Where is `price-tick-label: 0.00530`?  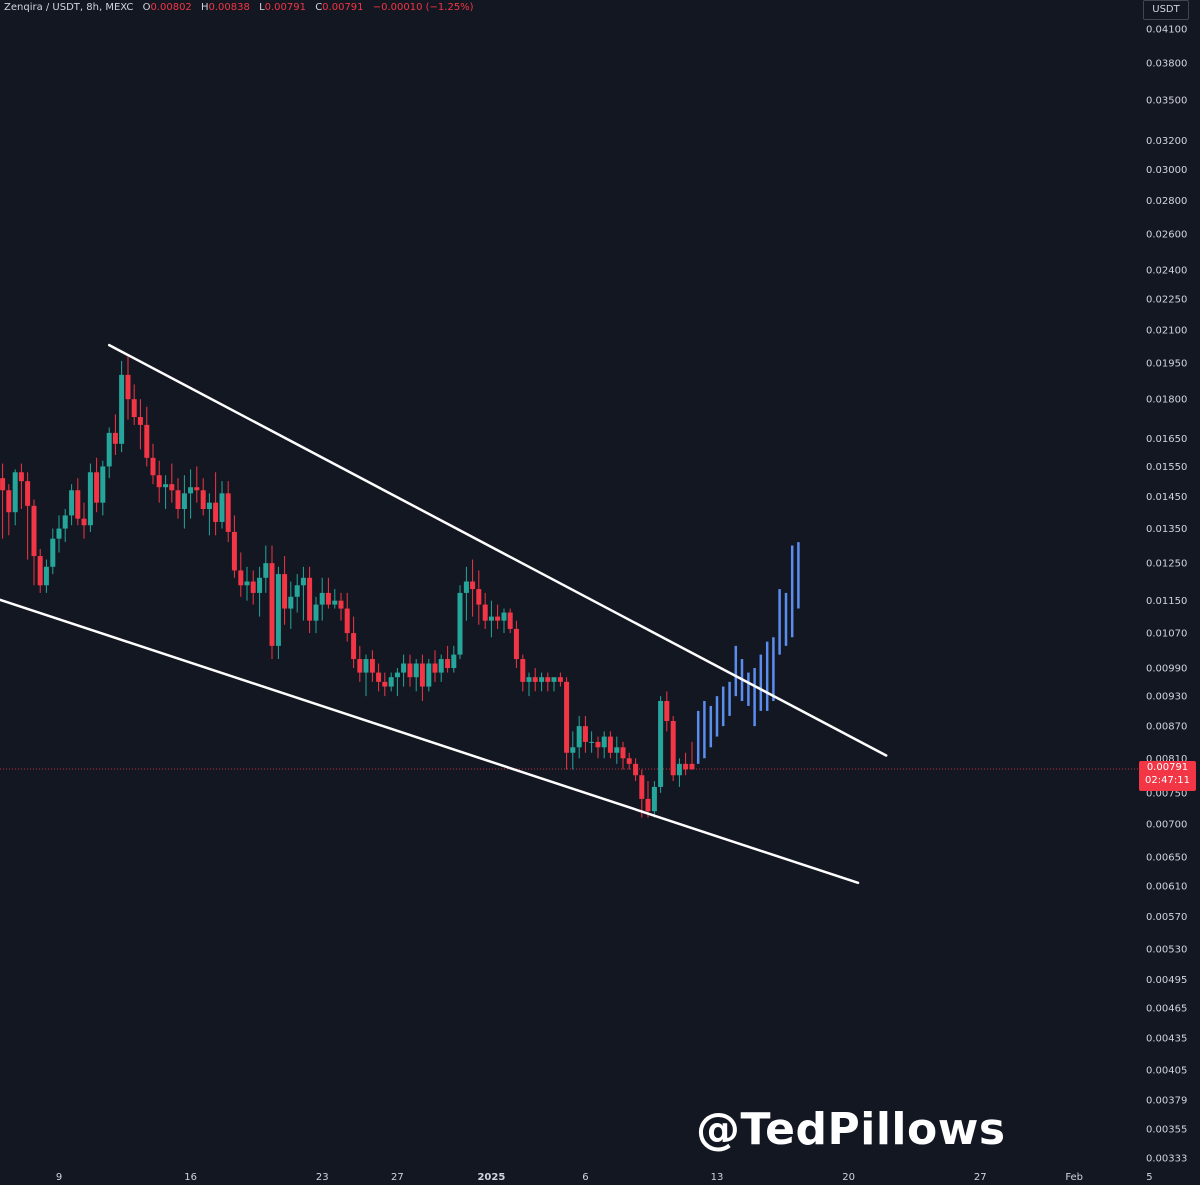
price-tick-label: 0.00530 is located at coordinates (1166, 950).